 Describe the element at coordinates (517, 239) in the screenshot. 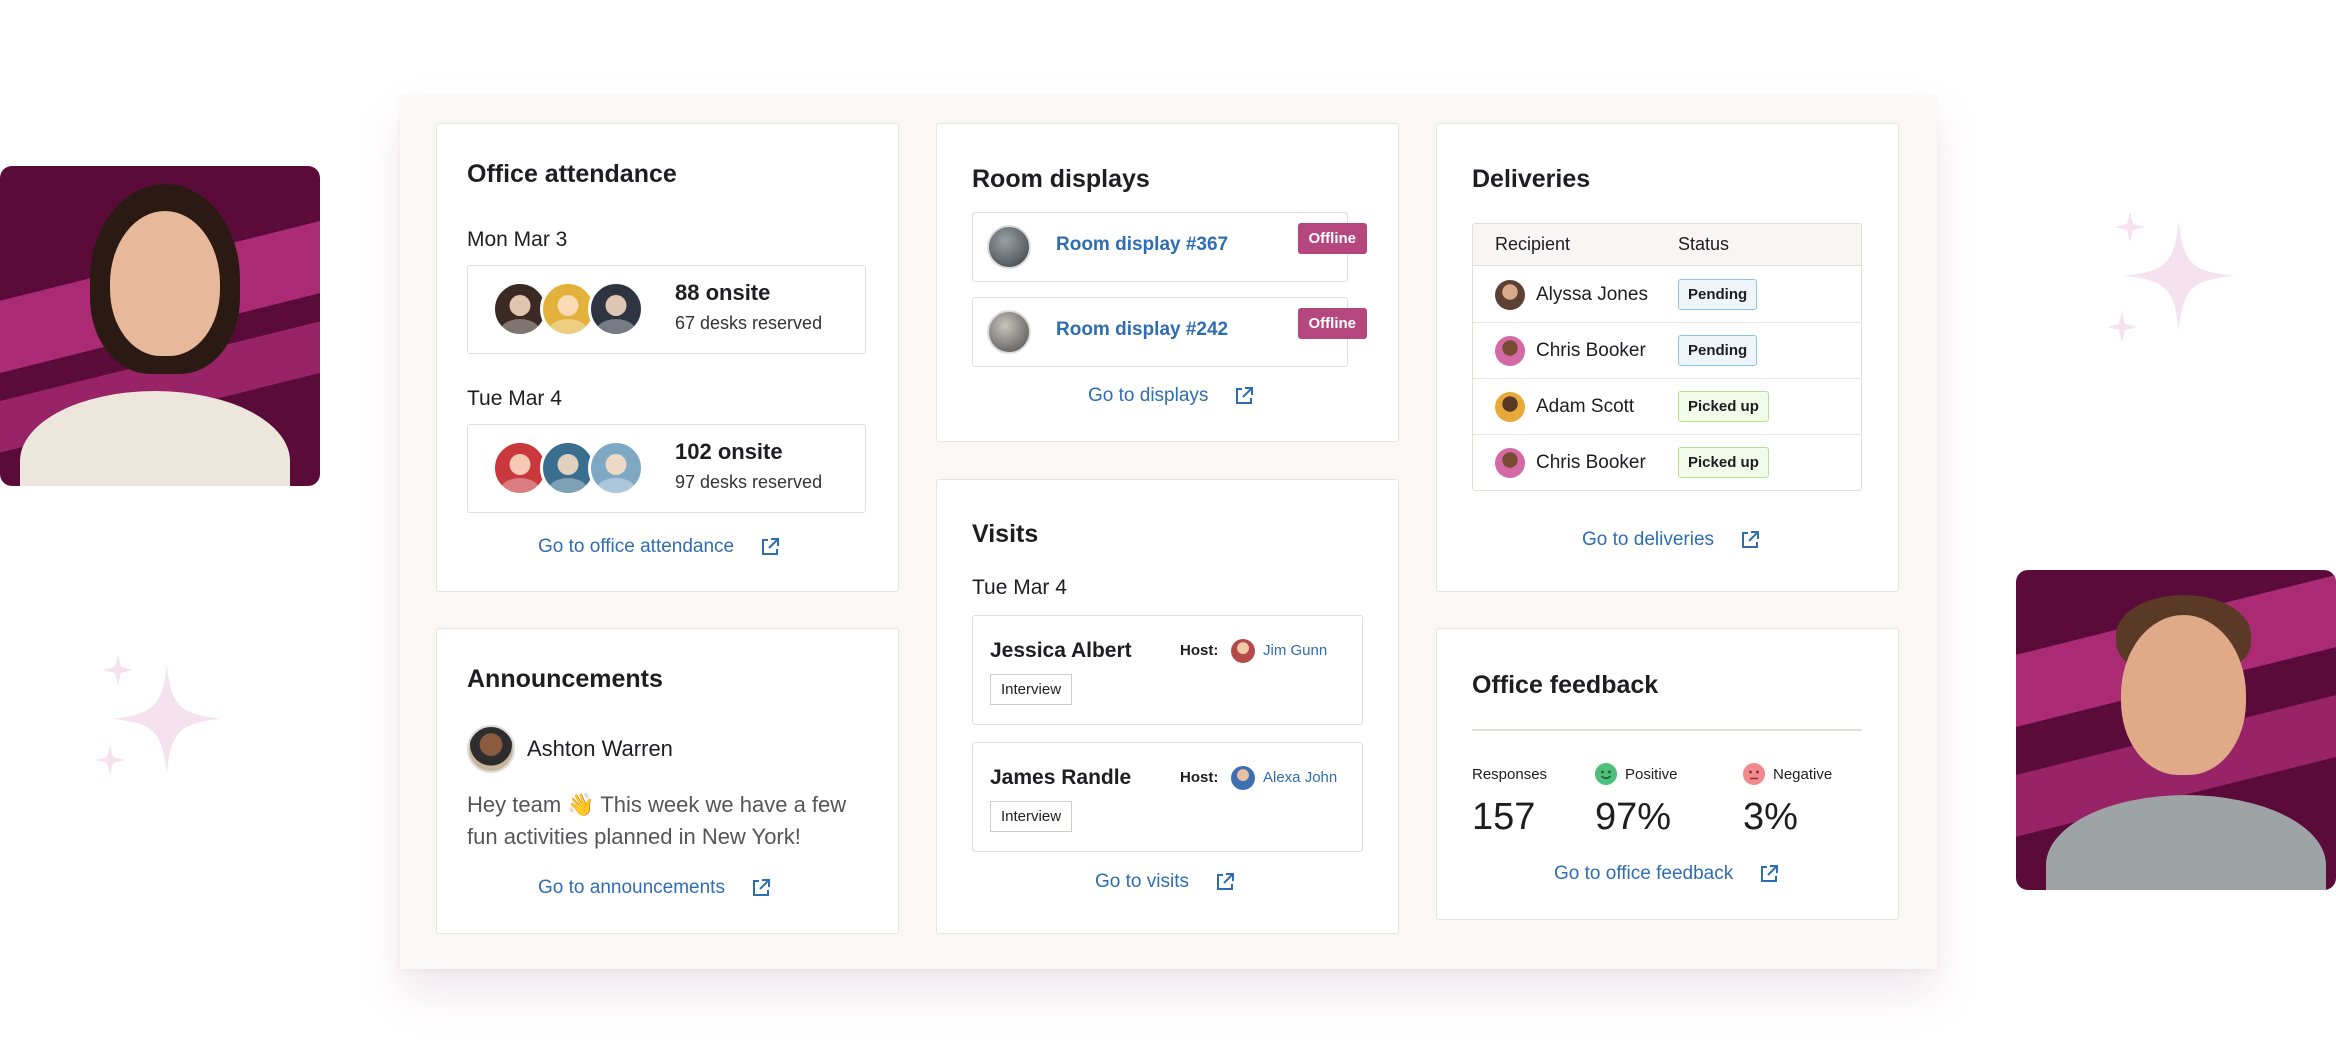

I see `date-label: Mon Mar 3` at that location.